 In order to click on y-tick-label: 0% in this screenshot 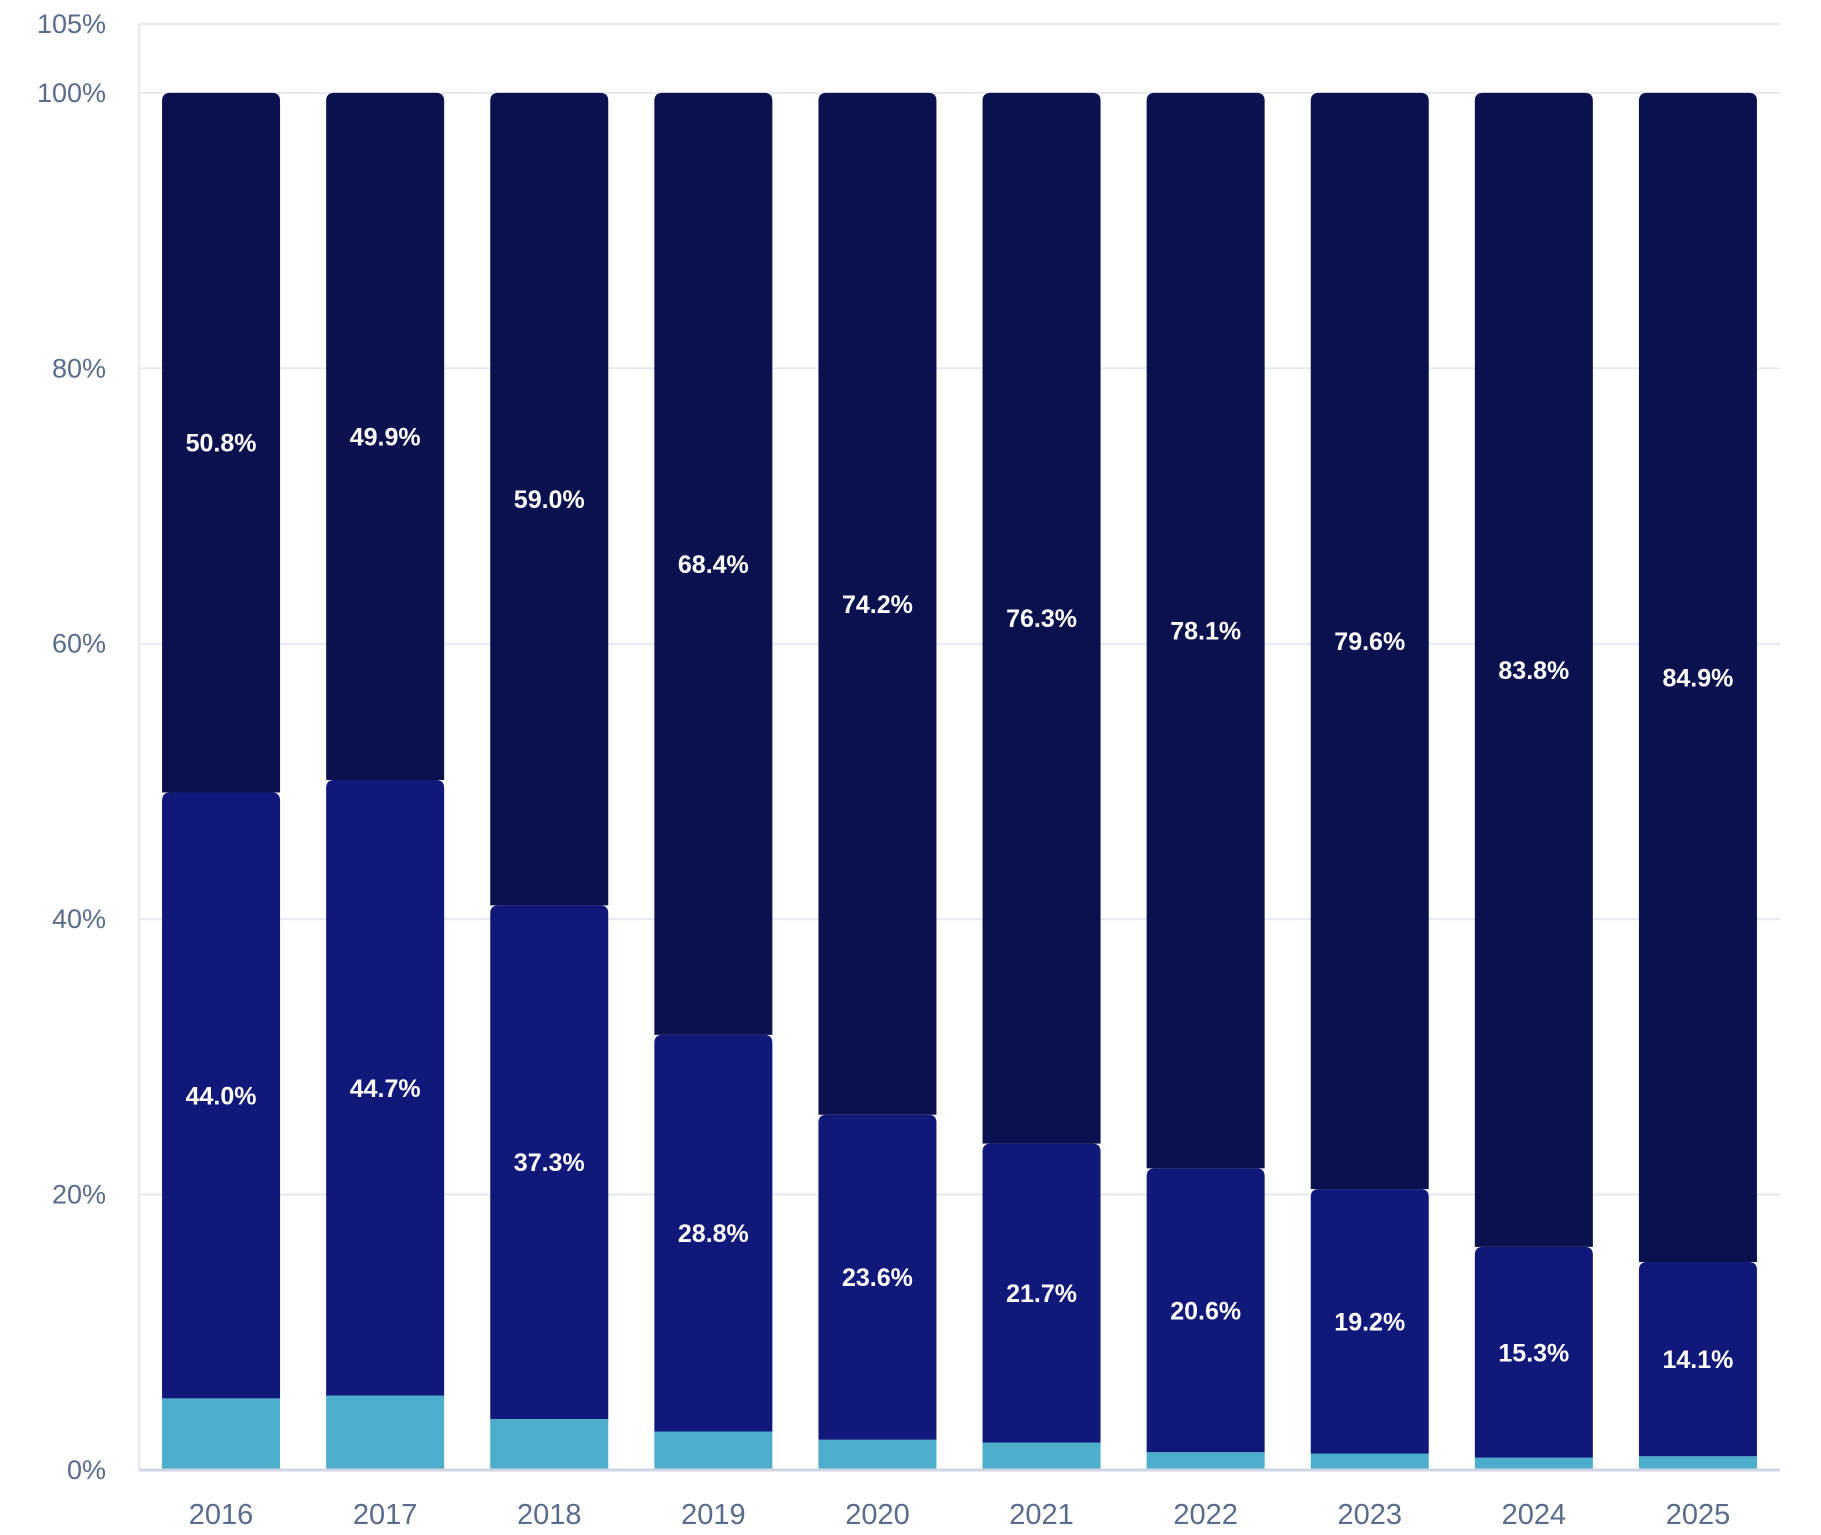, I will do `click(86, 1470)`.